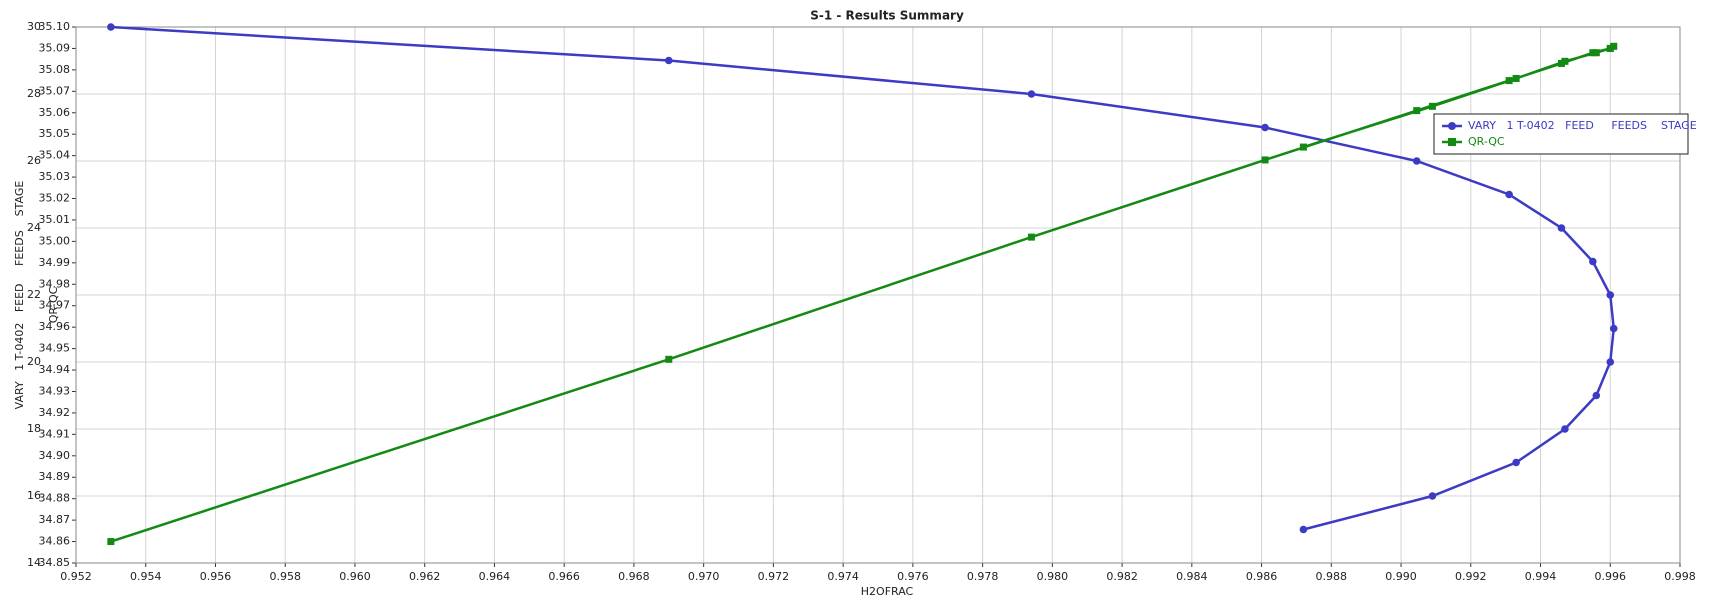 This screenshot has height=607, width=1710. Describe the element at coordinates (55, 26) in the screenshot. I see `y2-tick-label: 35.10` at that location.